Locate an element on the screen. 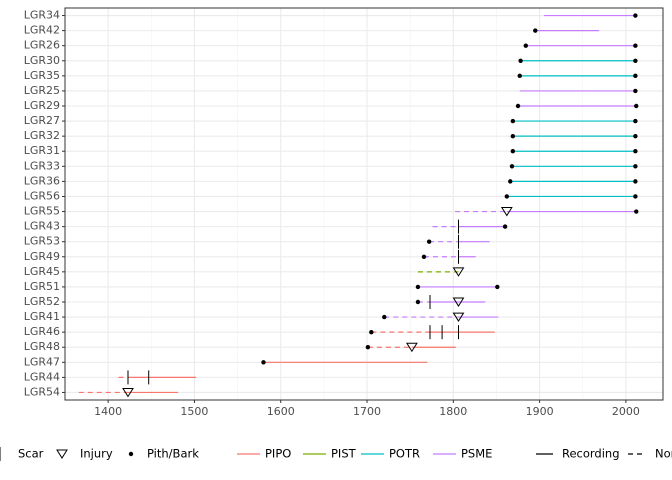 This screenshot has width=672, height=480. legend-label: Recording is located at coordinates (591, 454).